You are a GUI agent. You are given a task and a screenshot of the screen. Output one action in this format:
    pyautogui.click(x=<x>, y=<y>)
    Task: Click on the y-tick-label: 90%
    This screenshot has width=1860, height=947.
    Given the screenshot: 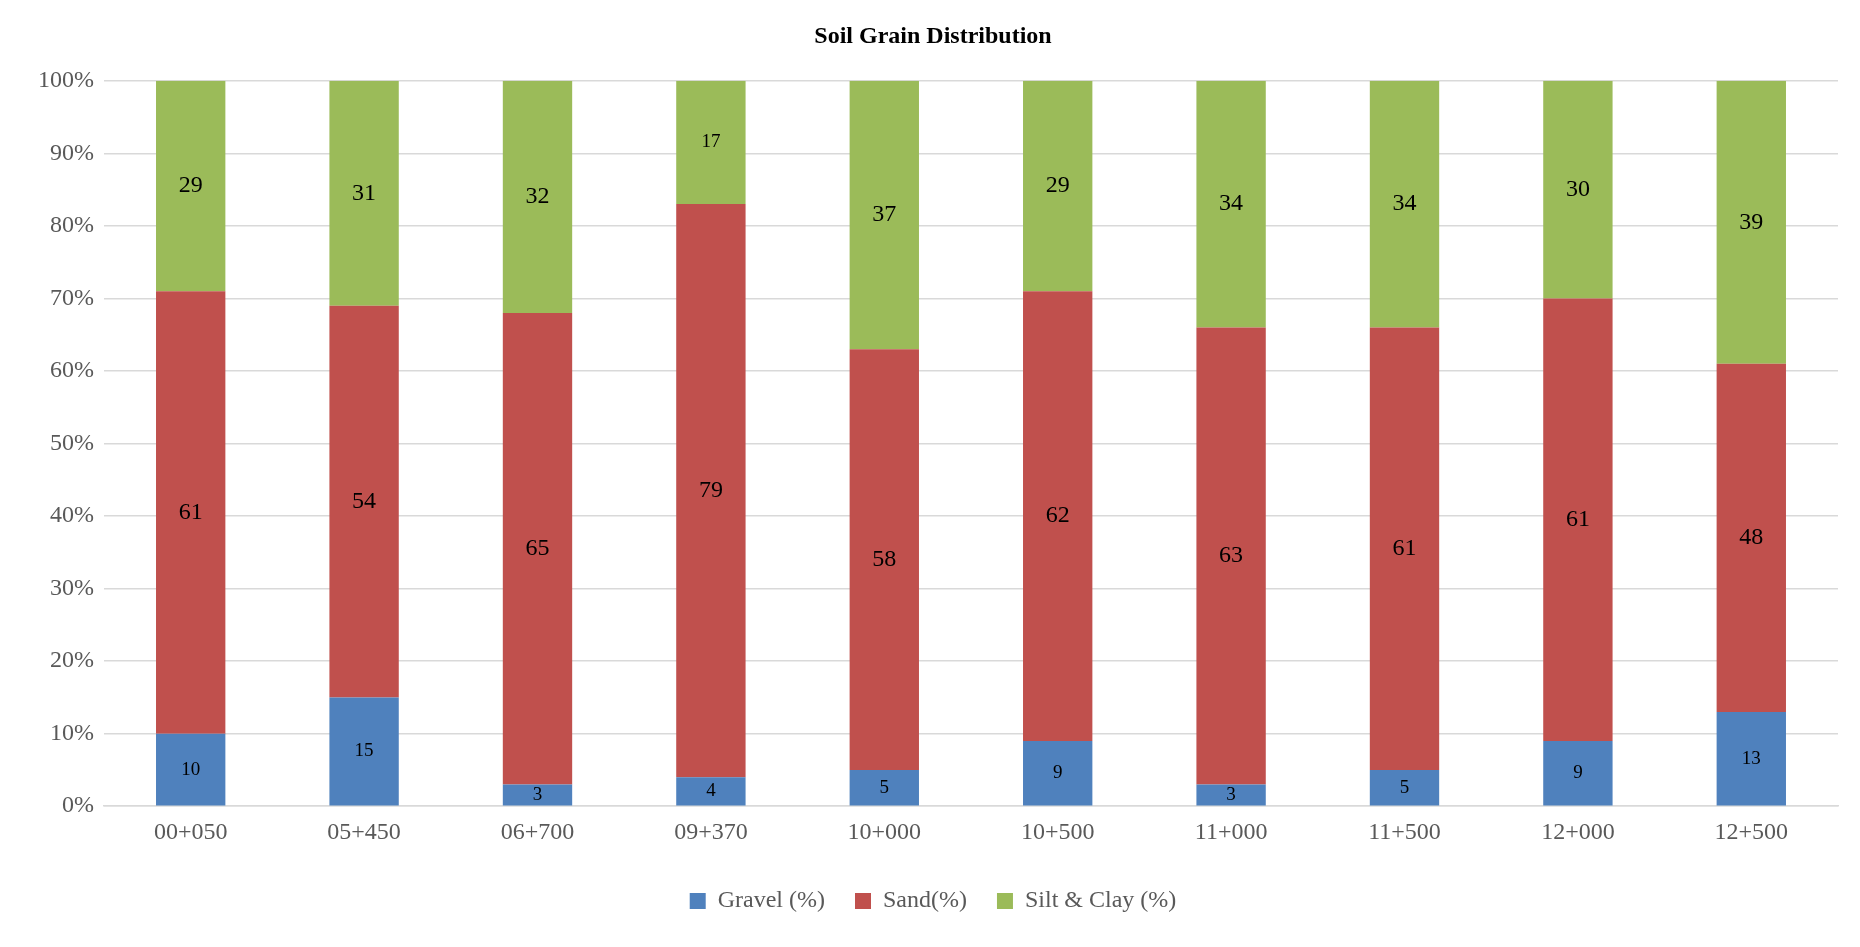 What is the action you would take?
    pyautogui.click(x=71, y=151)
    